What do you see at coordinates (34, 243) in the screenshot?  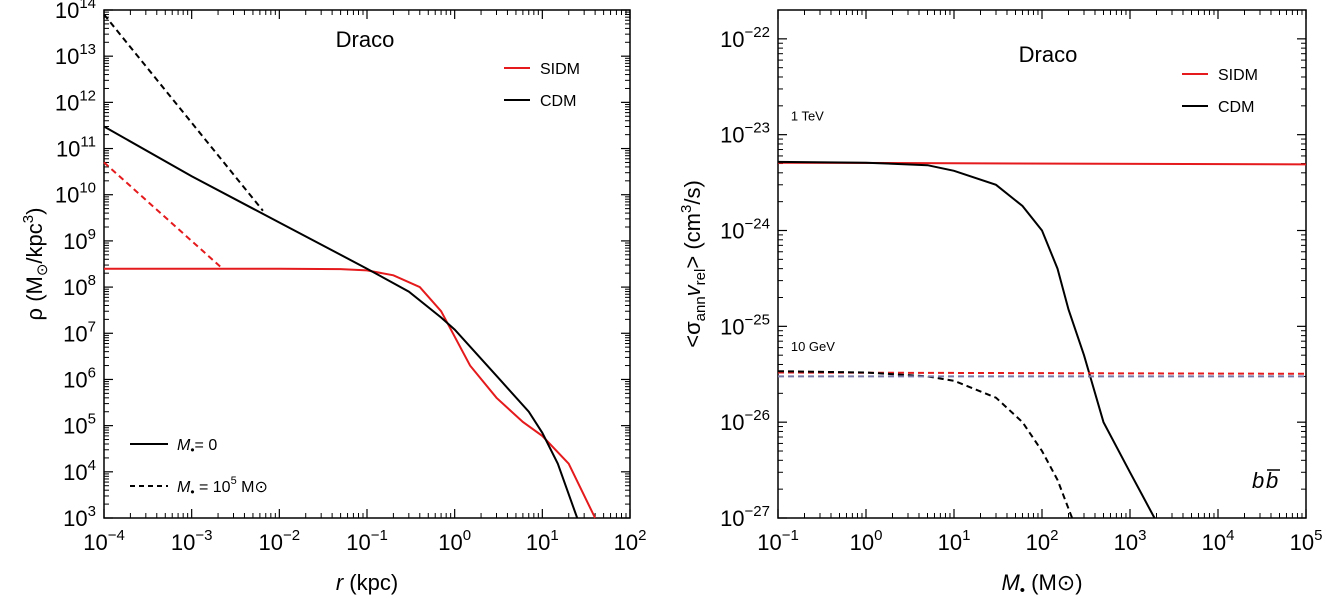 I see `y-label-middle: /kpc` at bounding box center [34, 243].